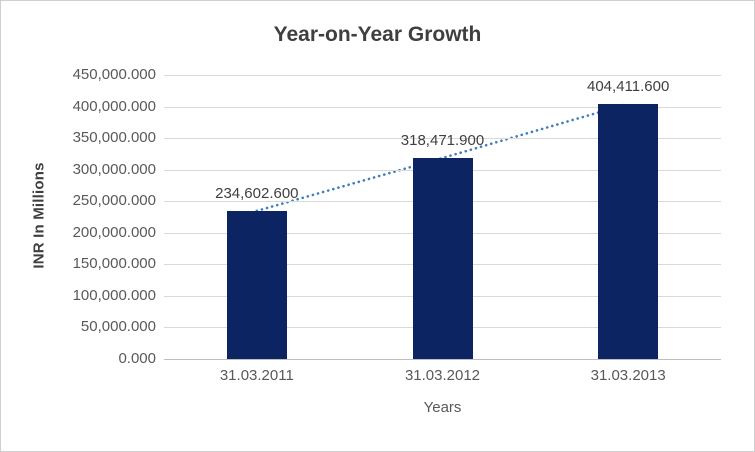 This screenshot has width=755, height=452. Describe the element at coordinates (442, 258) in the screenshot. I see `bar-31.03.2012` at that location.